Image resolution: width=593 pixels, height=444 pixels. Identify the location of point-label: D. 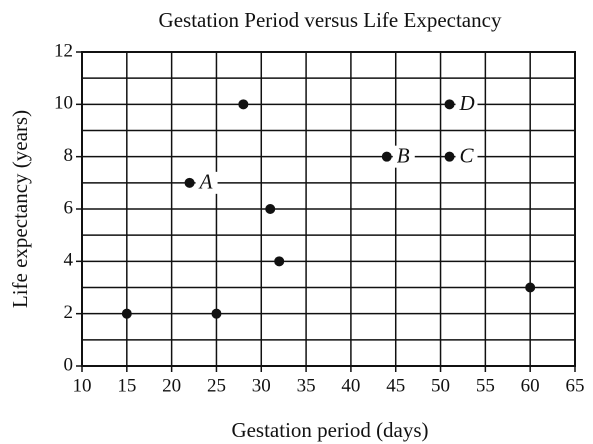
(467, 103).